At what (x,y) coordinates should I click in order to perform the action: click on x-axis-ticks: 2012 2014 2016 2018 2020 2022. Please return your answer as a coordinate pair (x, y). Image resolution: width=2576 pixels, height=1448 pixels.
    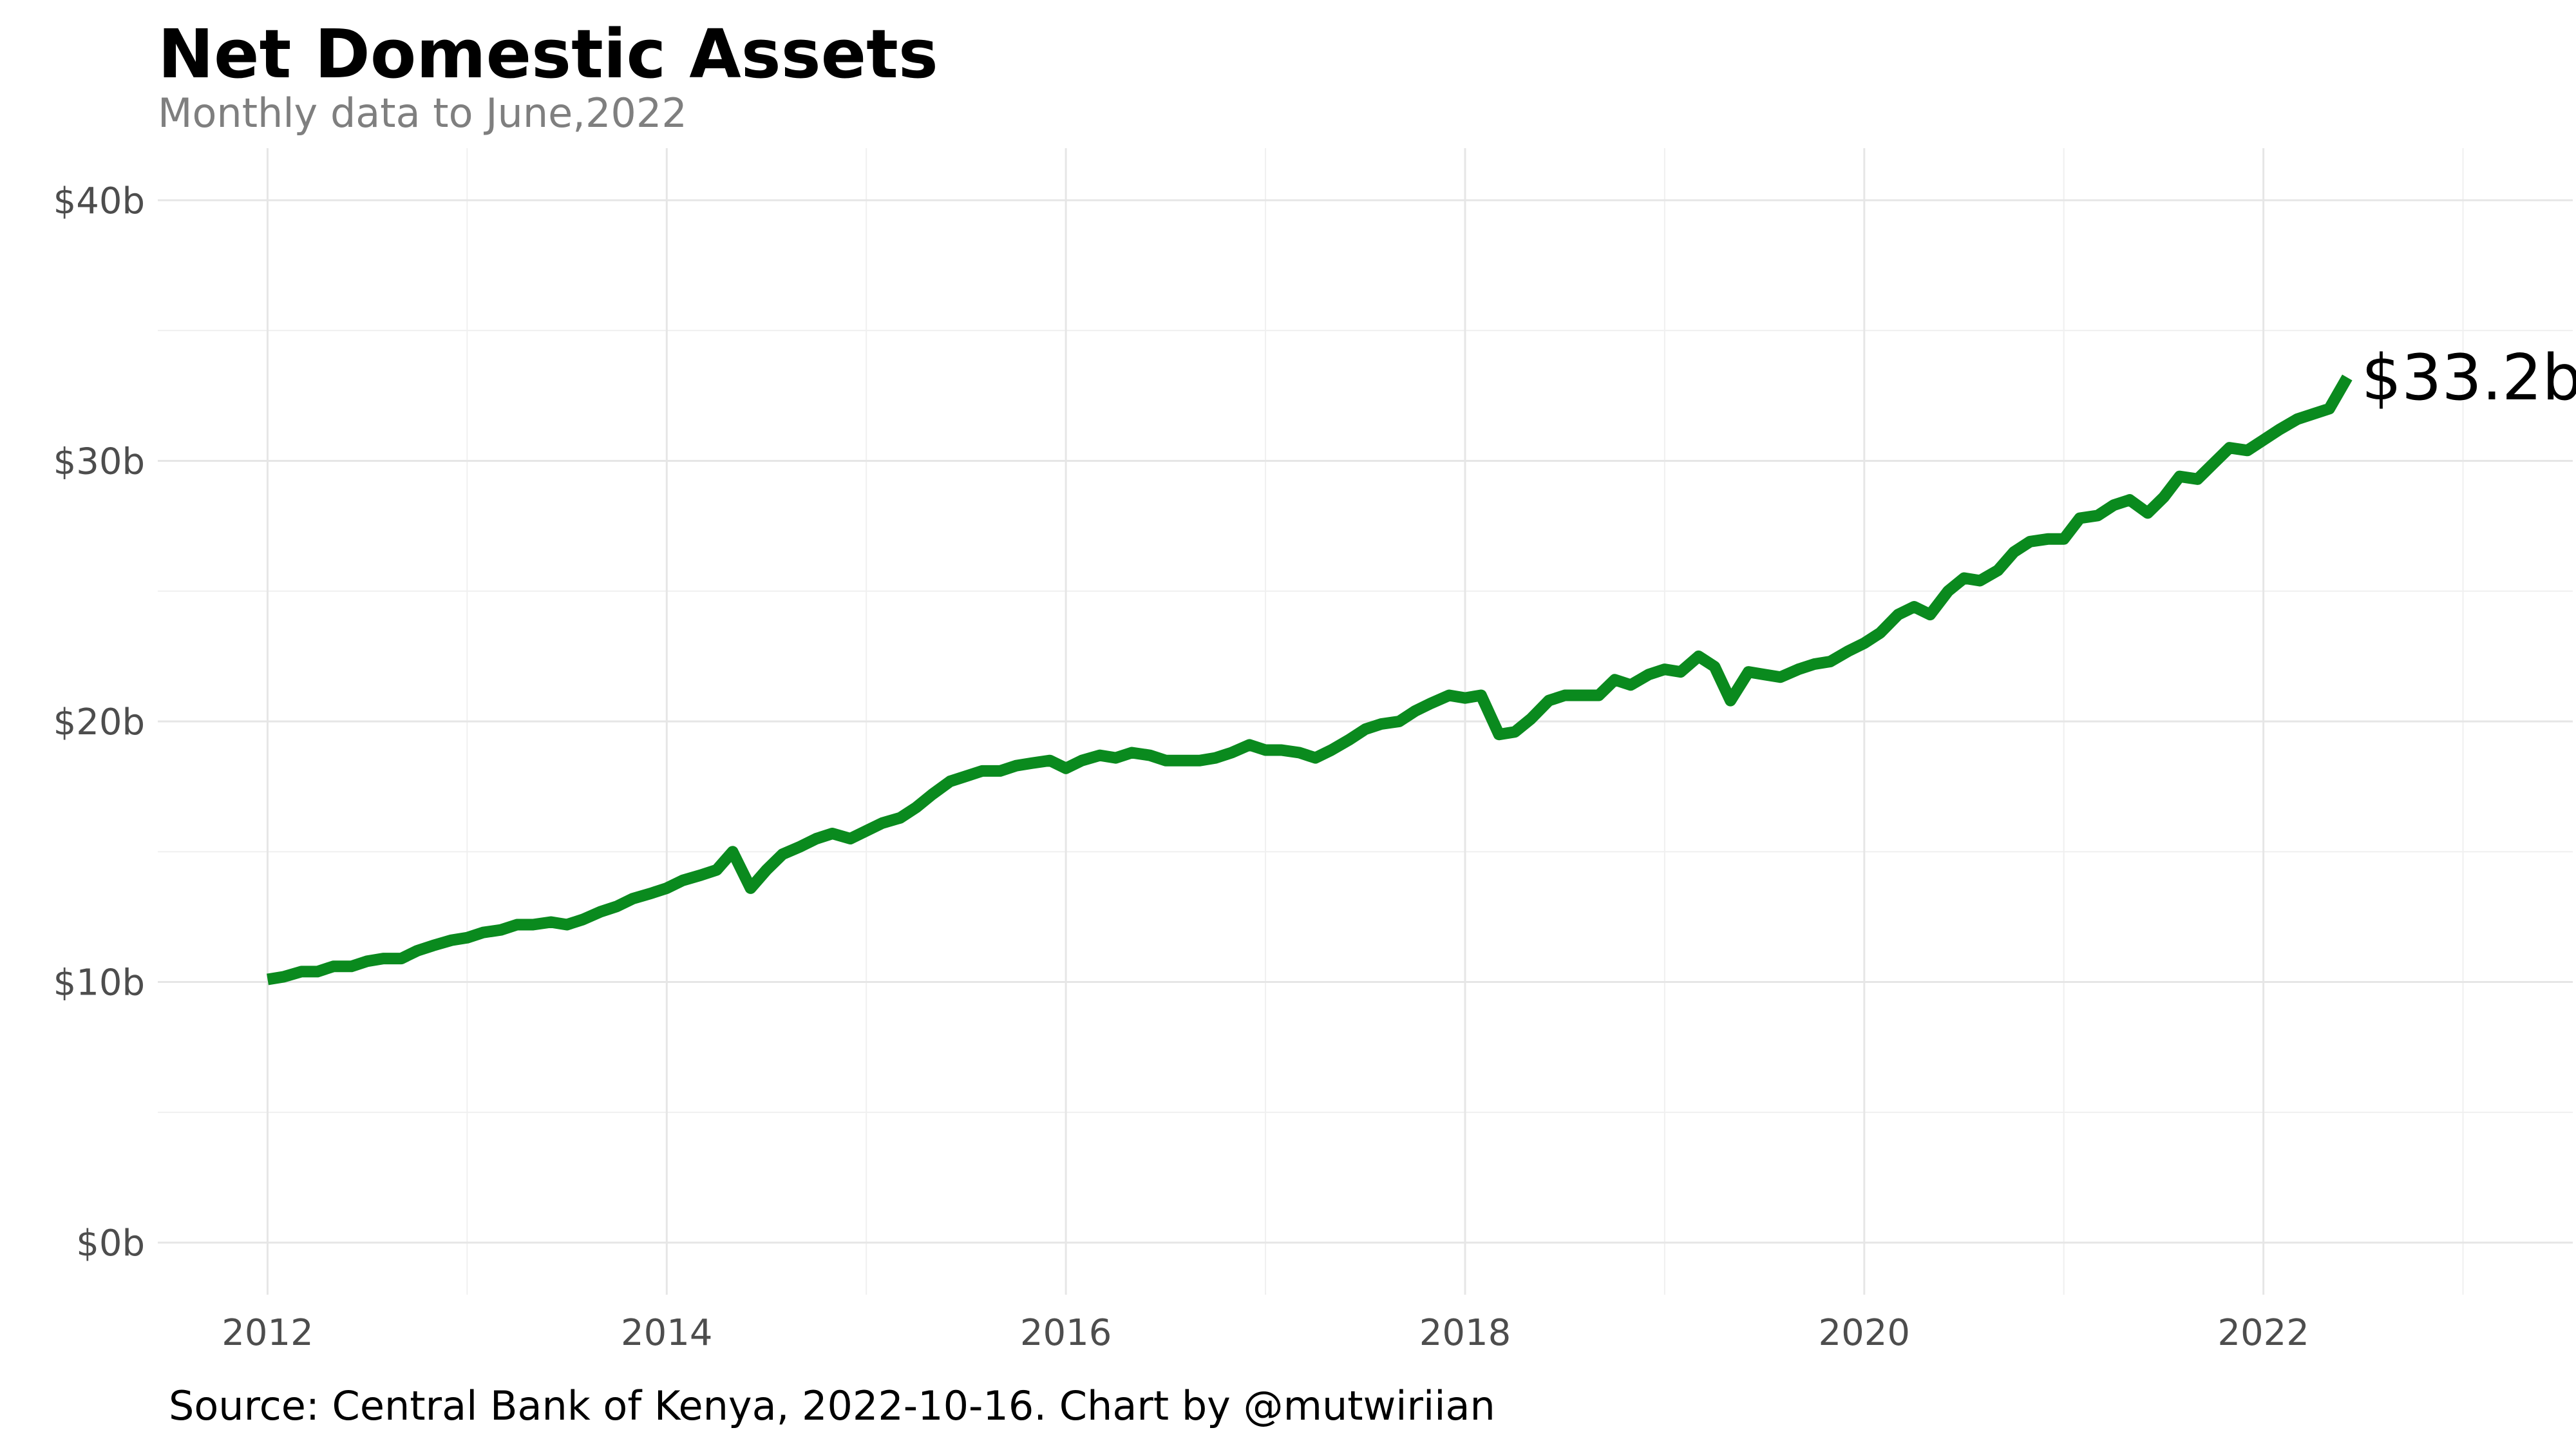
    Looking at the image, I should click on (1265, 1333).